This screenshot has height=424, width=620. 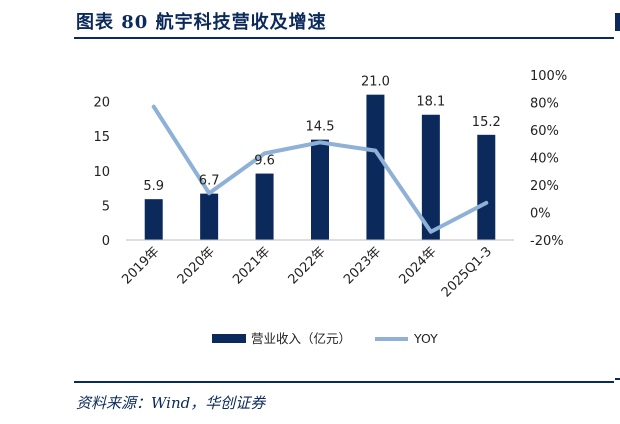 What do you see at coordinates (617, 22) in the screenshot?
I see `side-mark-top` at bounding box center [617, 22].